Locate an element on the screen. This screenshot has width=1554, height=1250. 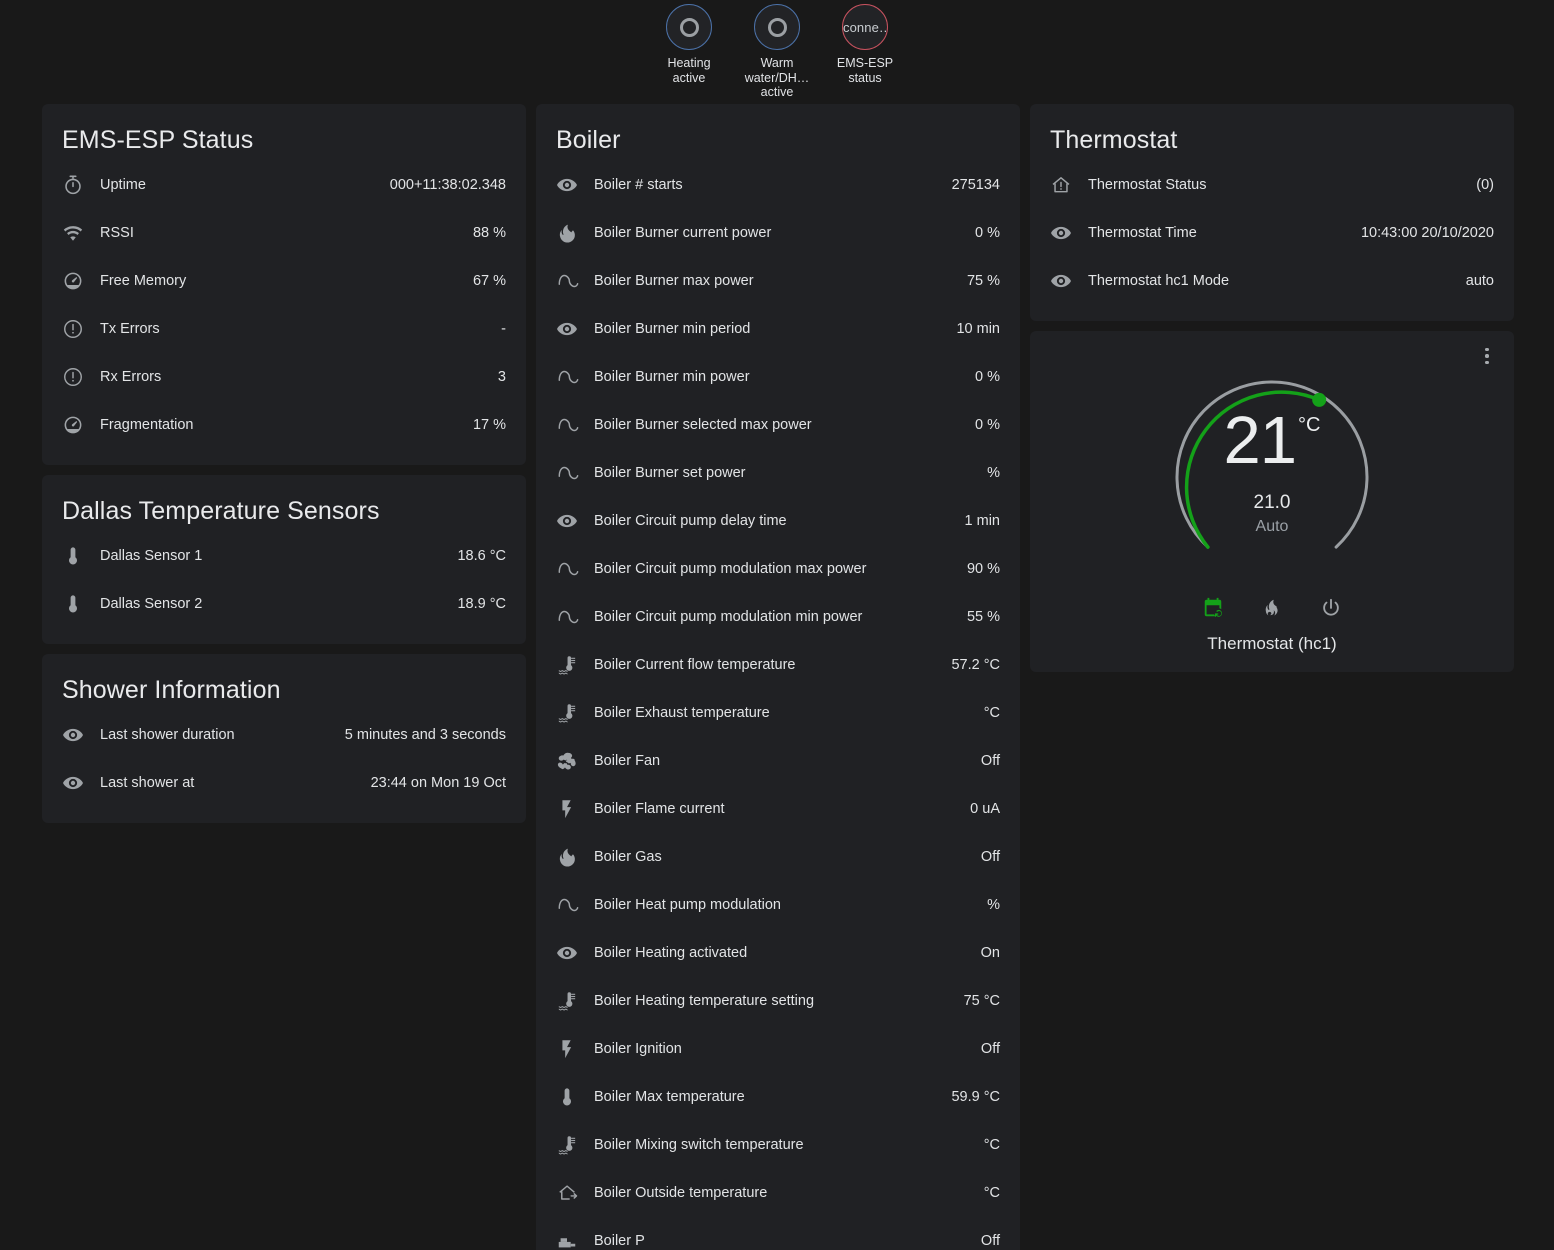
list-item: Boiler Gas Off is located at coordinates (778, 857).